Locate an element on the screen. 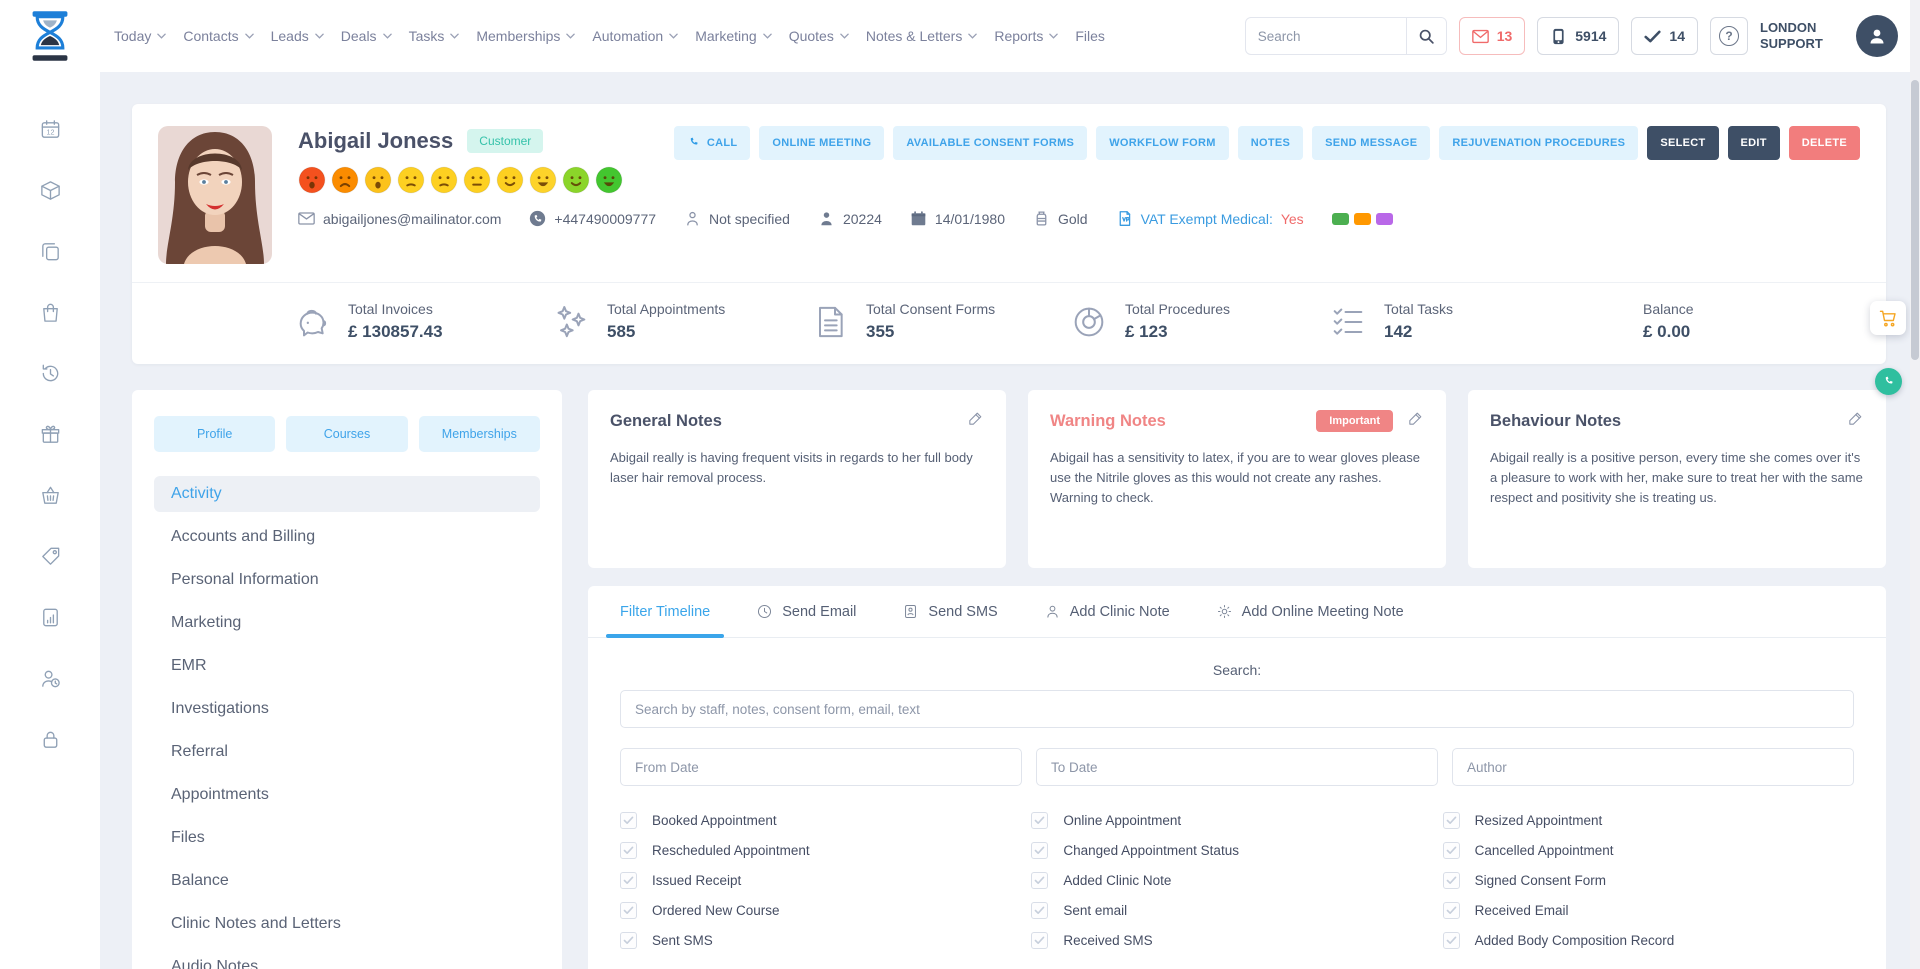  timeline-tab-filter-timeline: Filter Timeline is located at coordinates (665, 612).